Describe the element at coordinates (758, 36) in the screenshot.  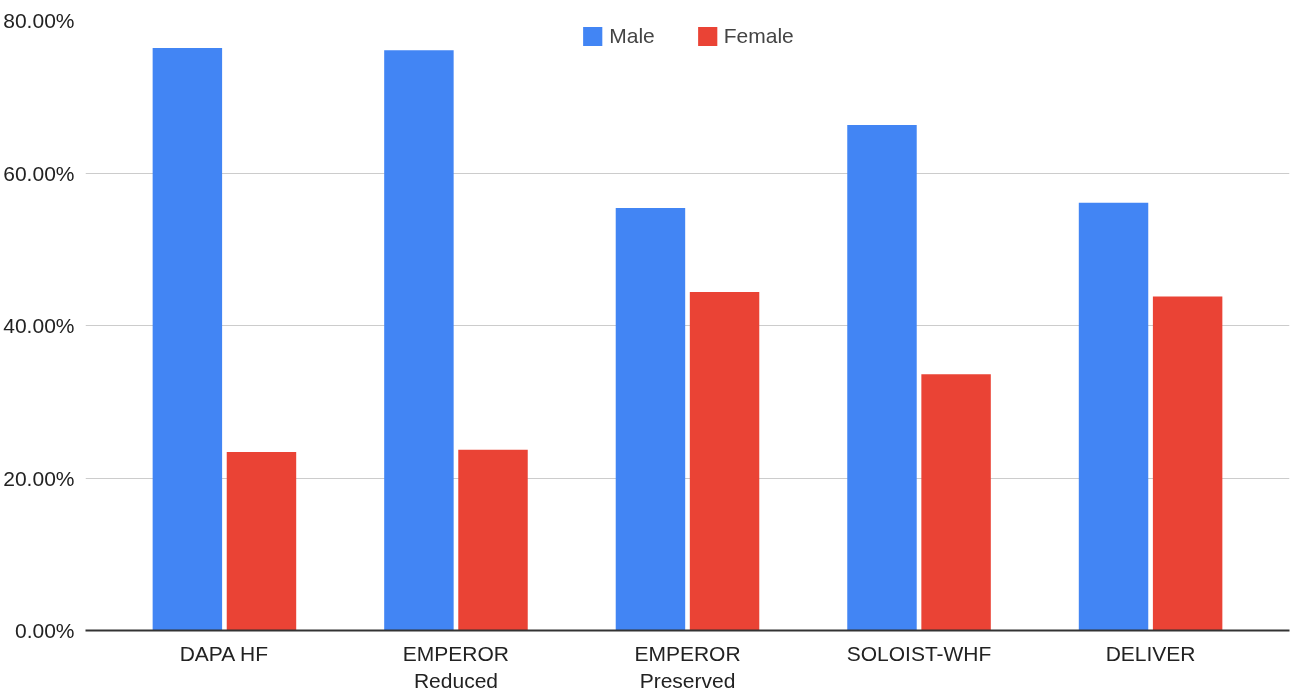
I see `legend-label: Female` at that location.